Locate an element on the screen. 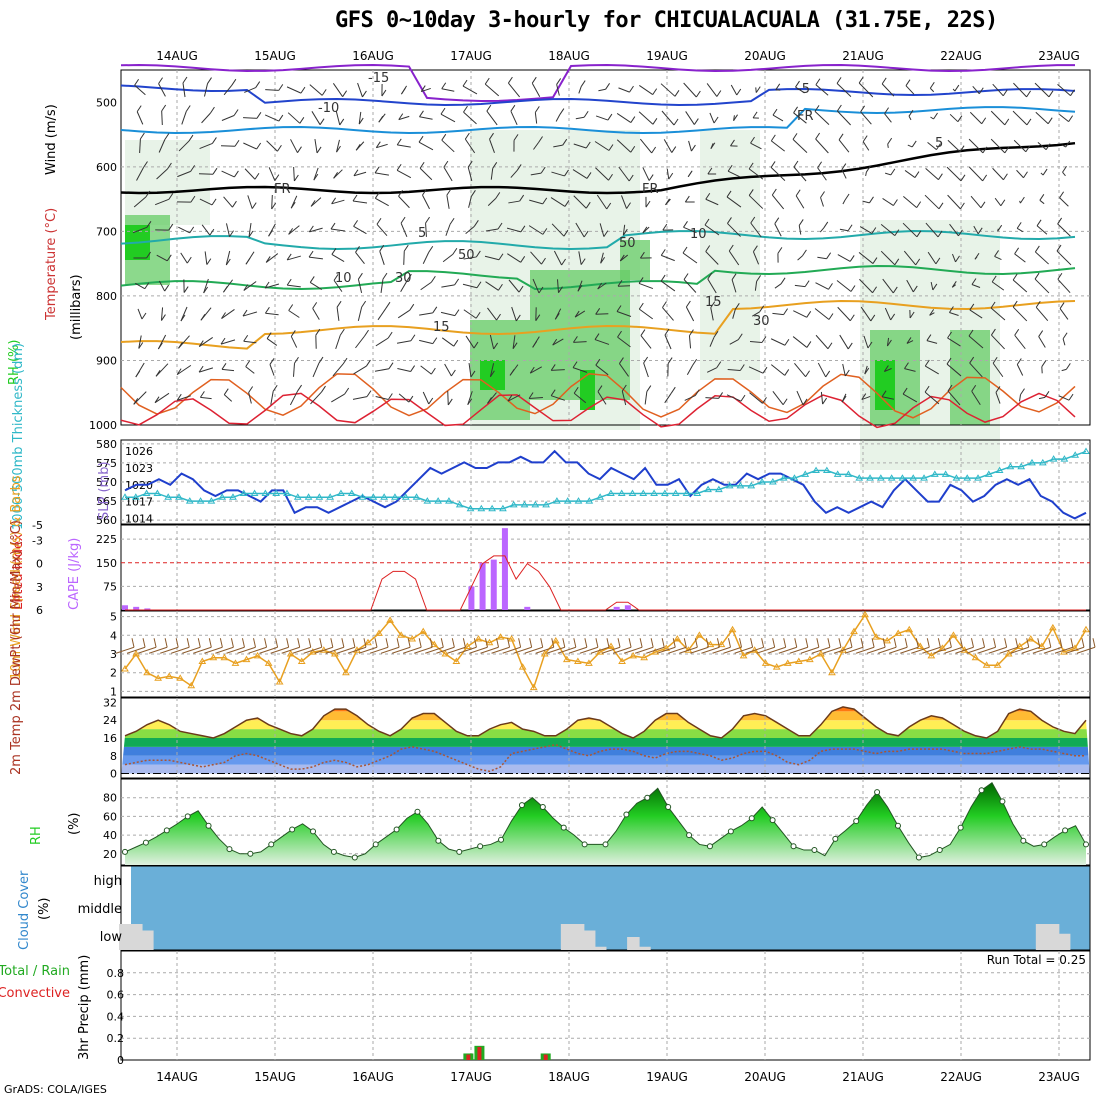 The width and height of the screenshot is (1100, 1100). wind-tick-label: 3 is located at coordinates (113, 654).